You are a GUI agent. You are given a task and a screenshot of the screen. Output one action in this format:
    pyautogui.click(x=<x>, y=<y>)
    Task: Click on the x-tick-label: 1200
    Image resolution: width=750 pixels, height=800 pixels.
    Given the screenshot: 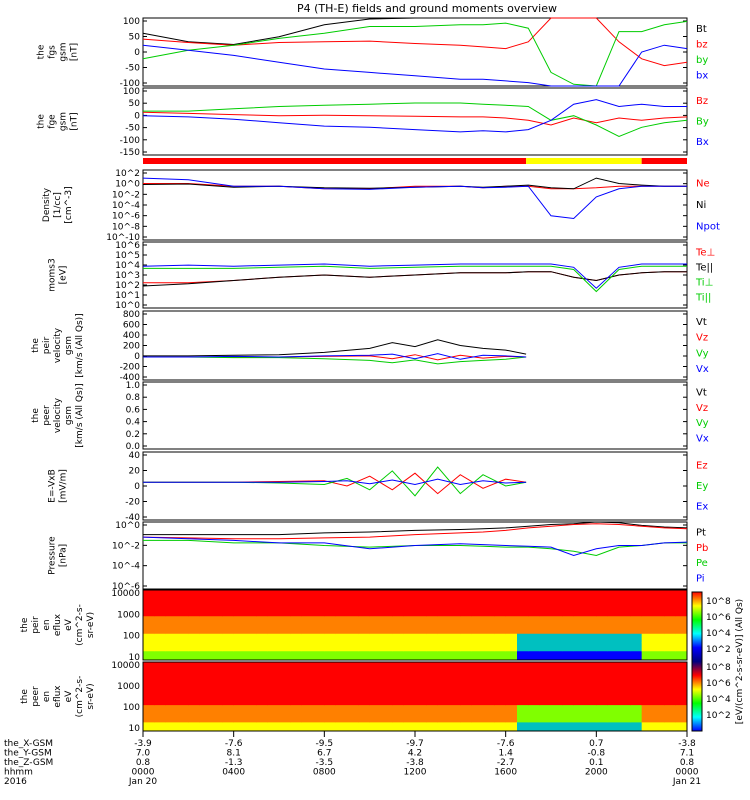 What is the action you would take?
    pyautogui.click(x=415, y=773)
    